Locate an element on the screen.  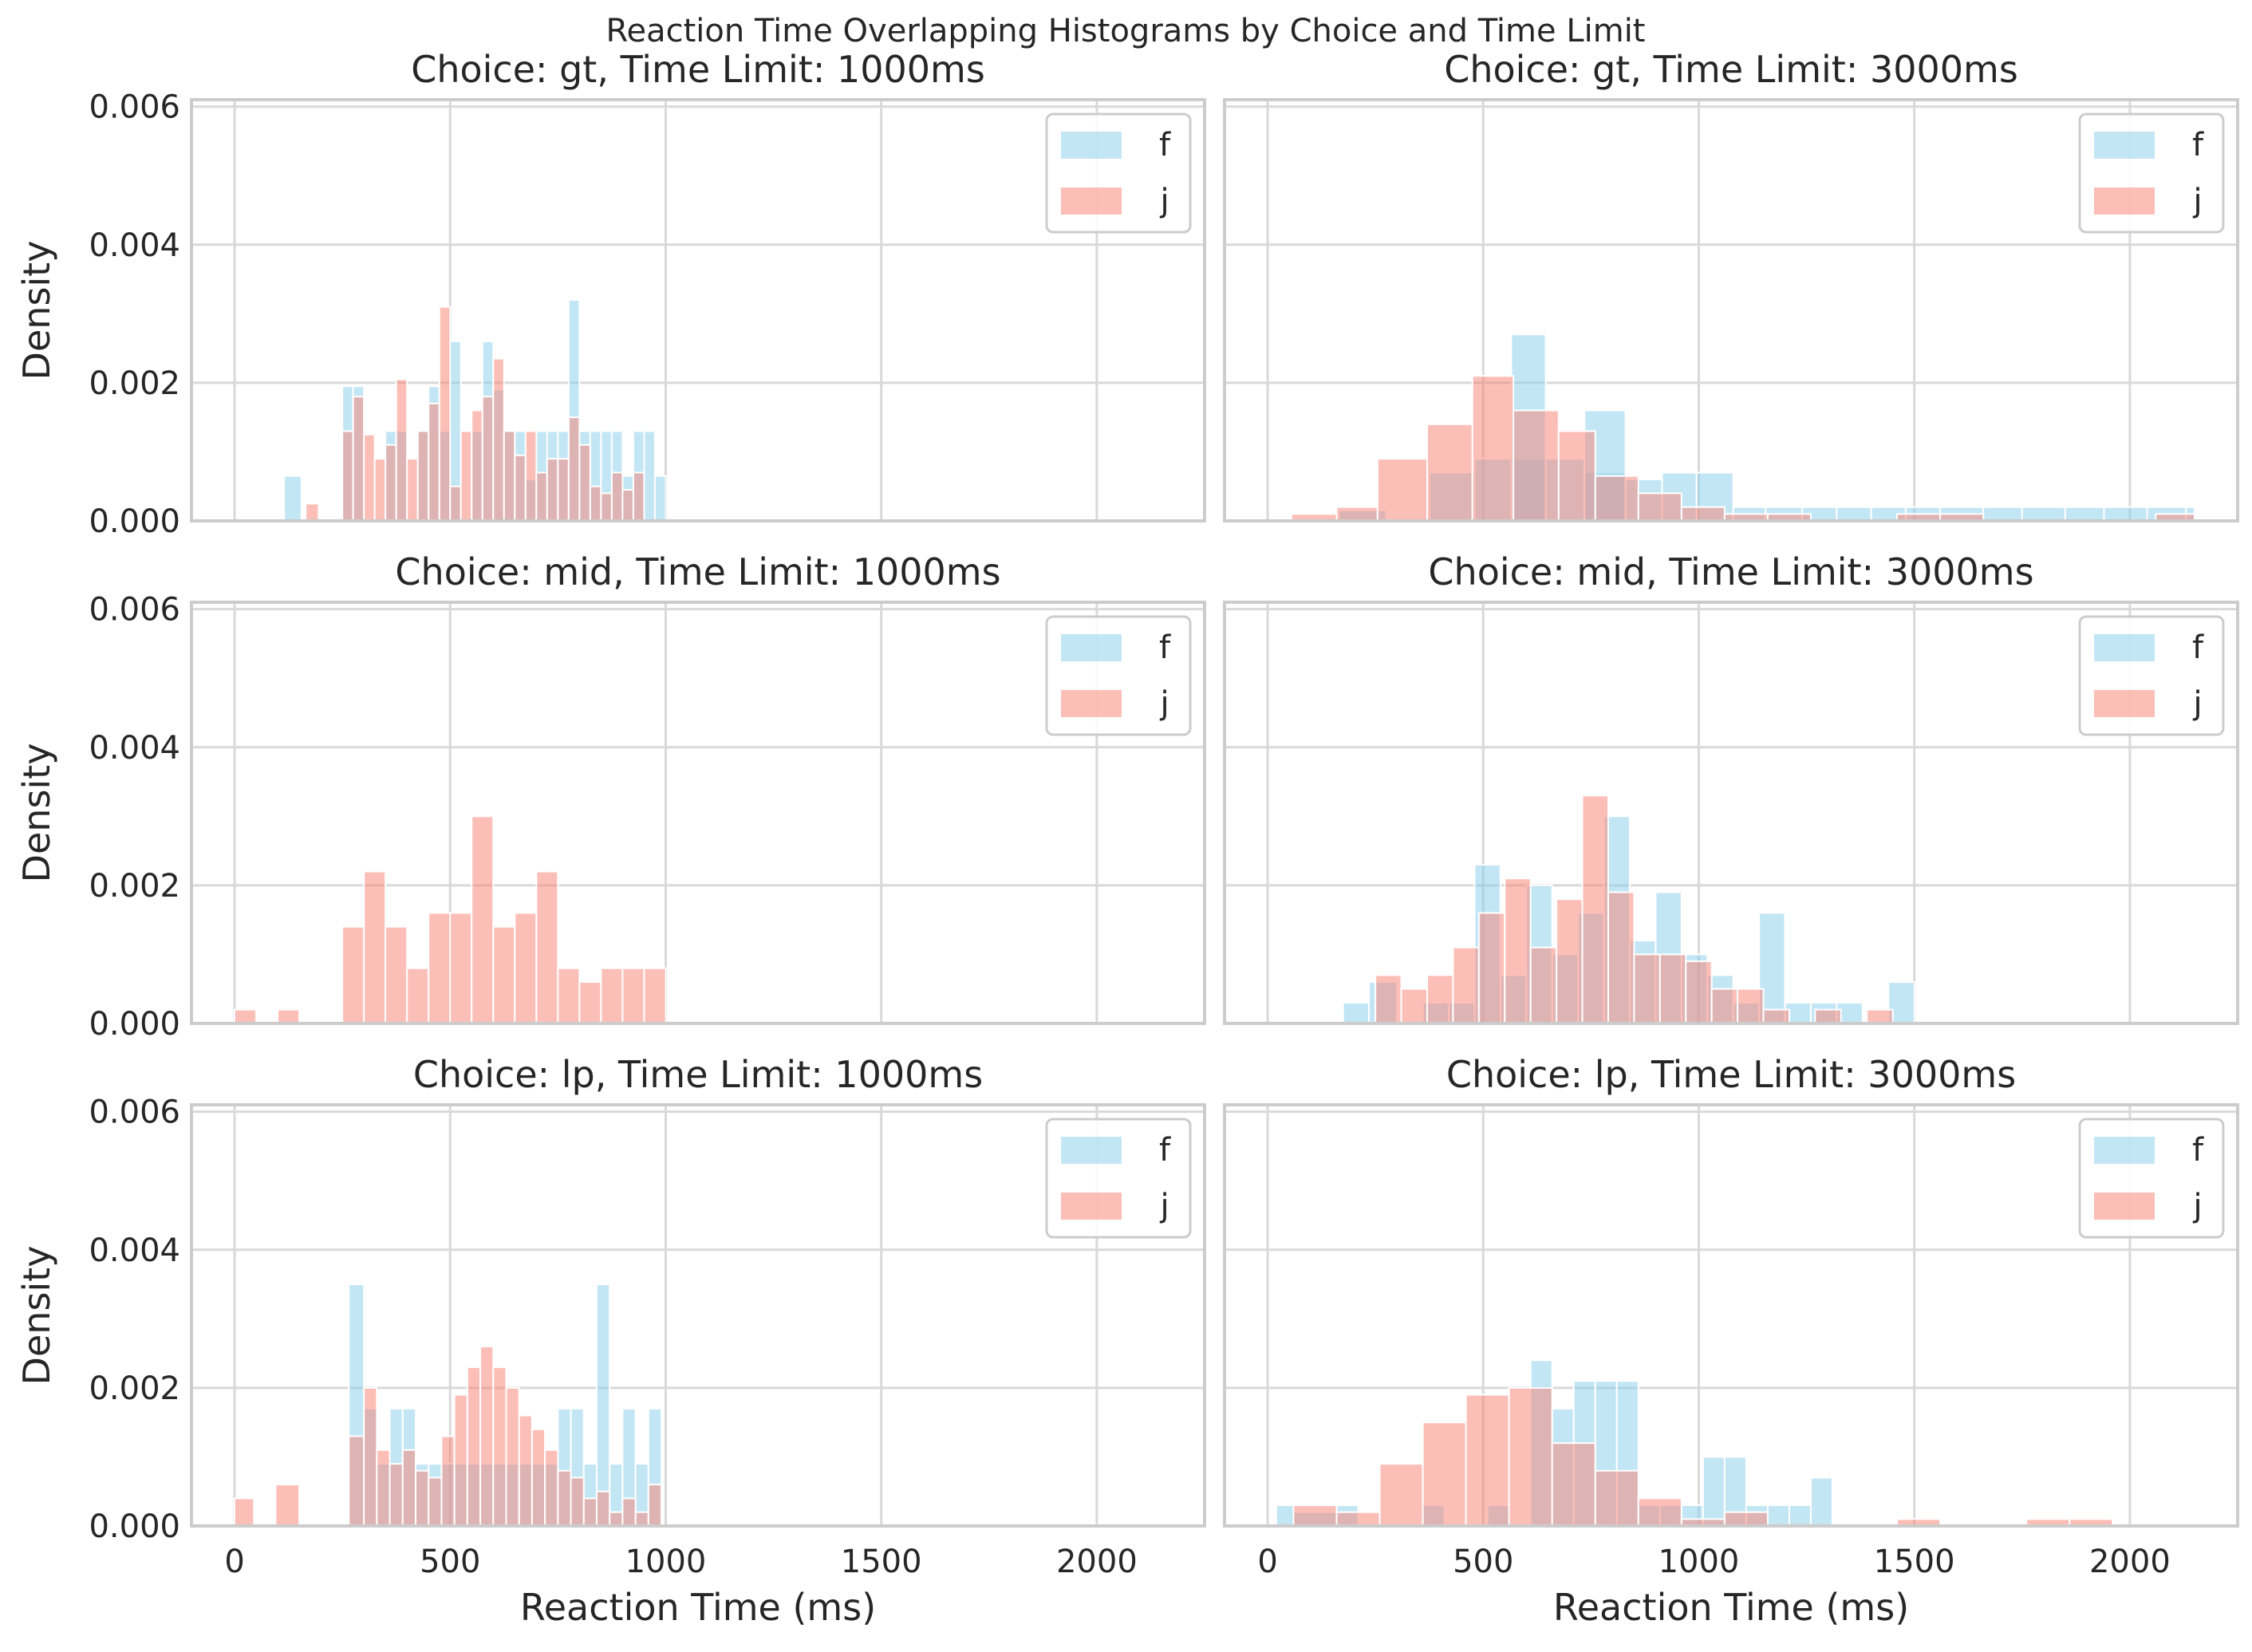
x-axis-label: Reaction Time (ms) is located at coordinates (1731, 1607).